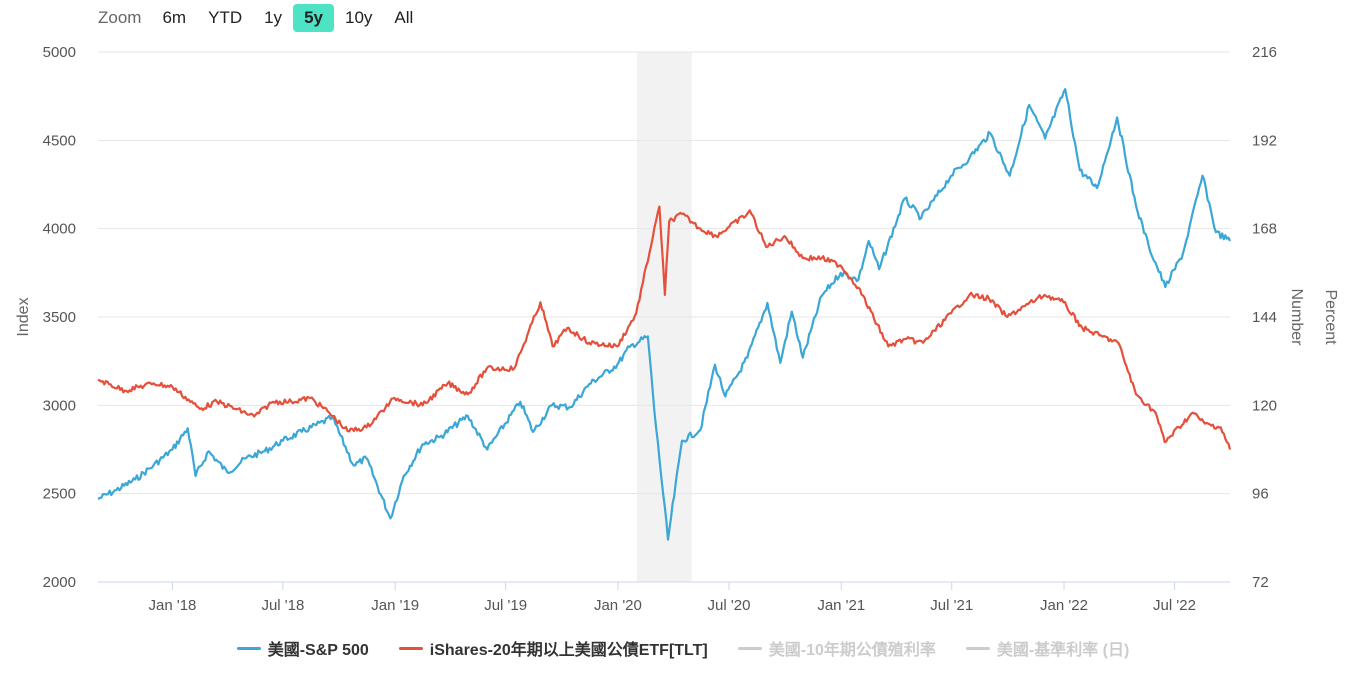 The height and width of the screenshot is (681, 1366). What do you see at coordinates (225, 17) in the screenshot?
I see `zoom-button-ytd: YTD` at bounding box center [225, 17].